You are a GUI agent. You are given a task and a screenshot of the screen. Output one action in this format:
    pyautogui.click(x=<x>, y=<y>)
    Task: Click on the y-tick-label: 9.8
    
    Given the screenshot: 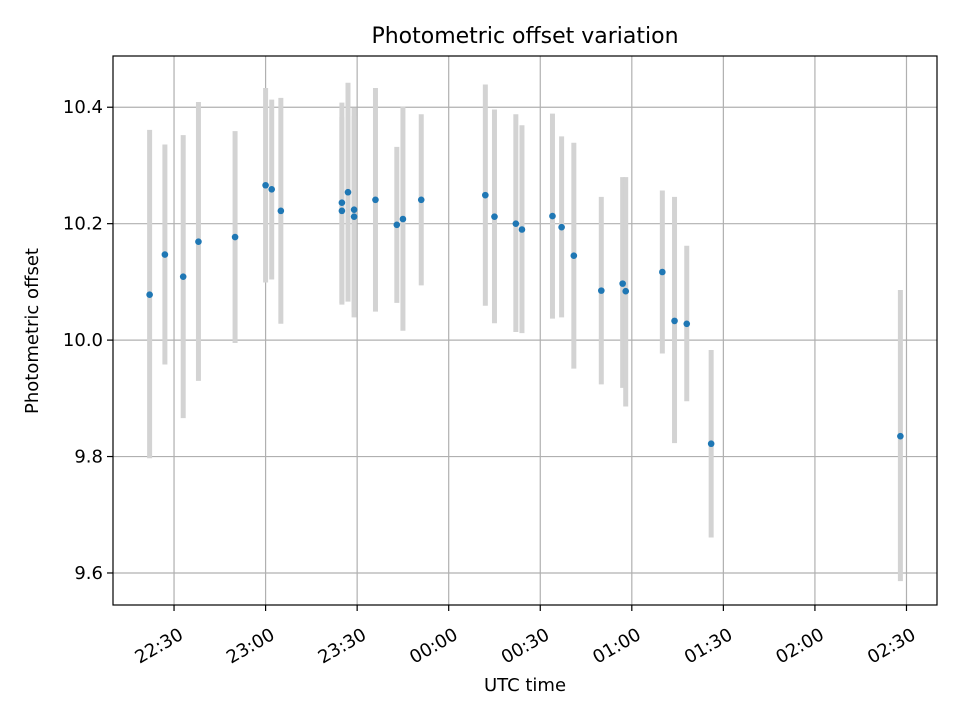 What is the action you would take?
    pyautogui.click(x=88, y=457)
    